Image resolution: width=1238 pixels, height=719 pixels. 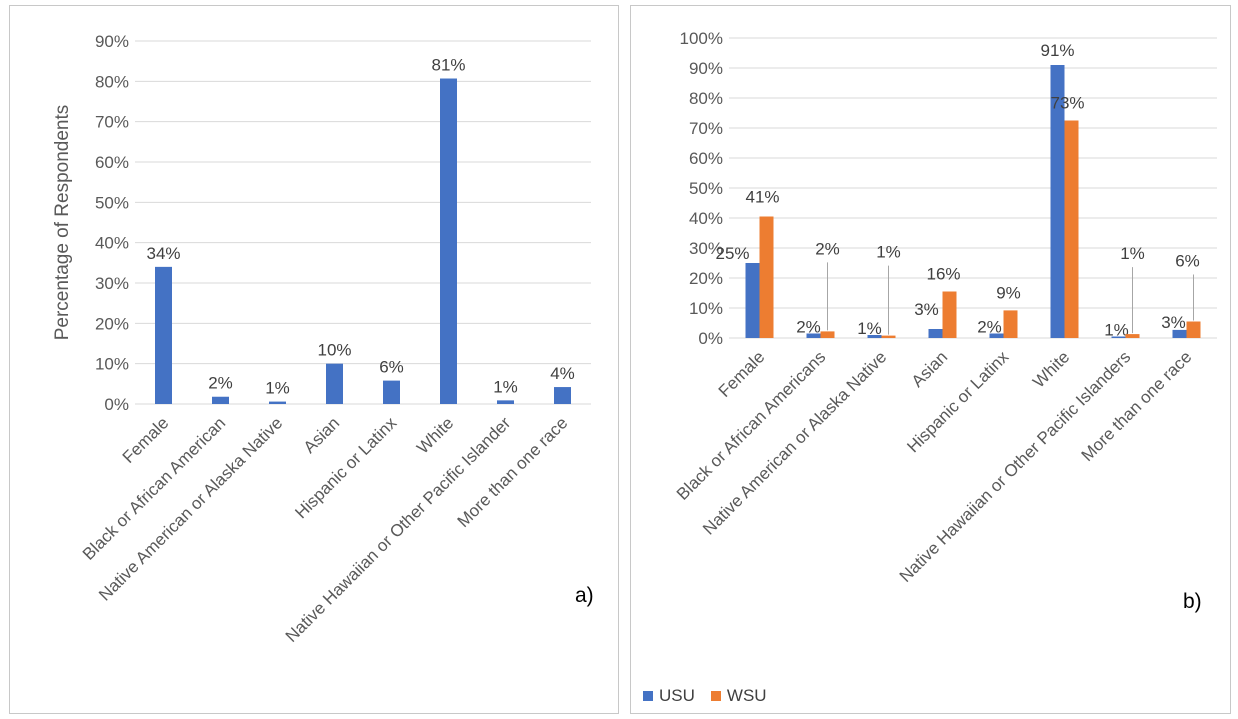 What do you see at coordinates (1118, 337) in the screenshot?
I see `bar-native-hawaiian-or-other-pacific-islanders-usu` at bounding box center [1118, 337].